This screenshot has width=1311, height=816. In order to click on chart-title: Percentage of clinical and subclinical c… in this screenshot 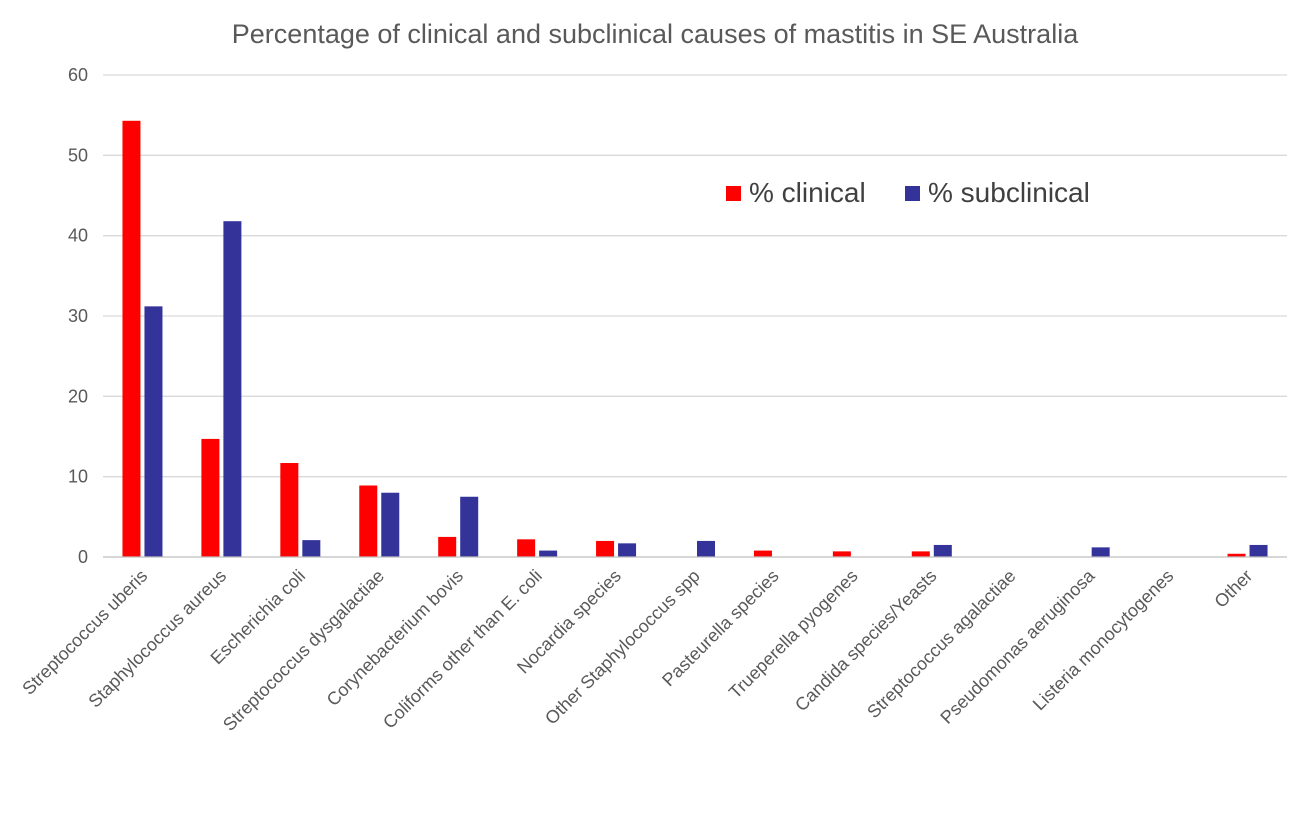, I will do `click(655, 34)`.